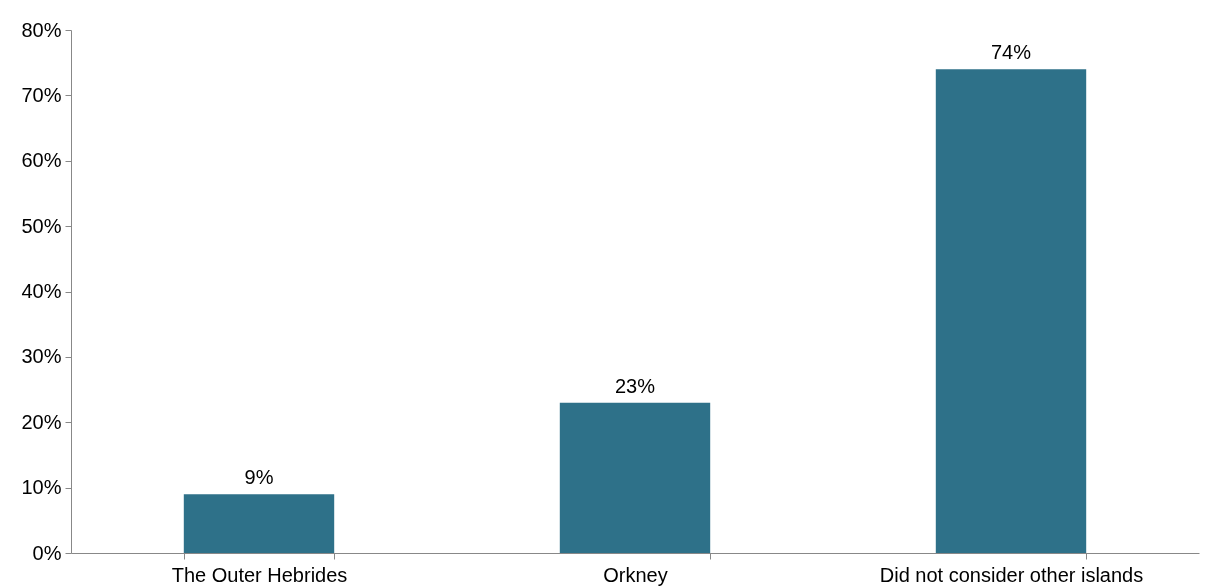  Describe the element at coordinates (41, 487) in the screenshot. I see `y-tick-label: 10%` at that location.